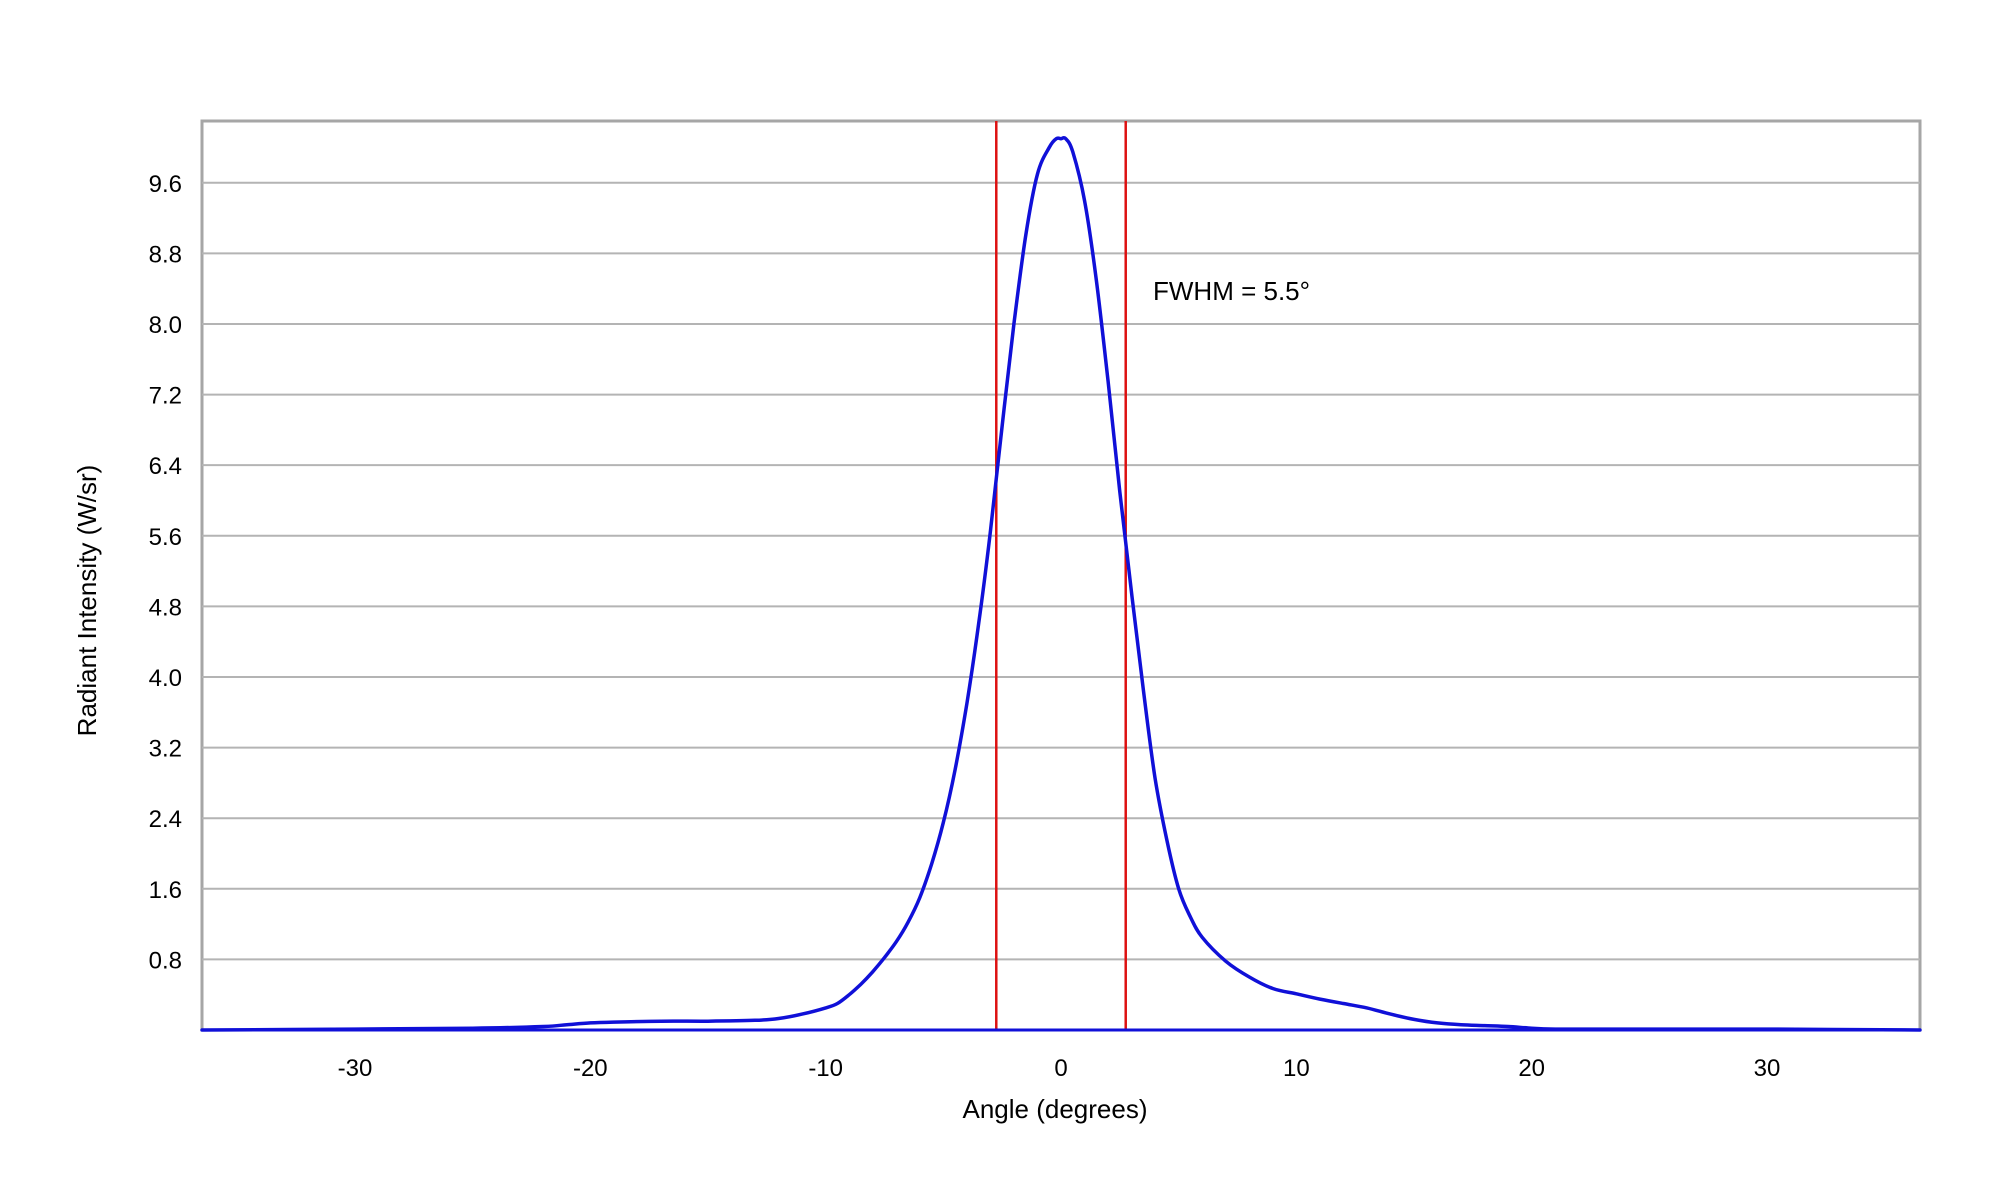 This screenshot has width=2000, height=1200. I want to click on y-tick-label: 6.4, so click(165, 466).